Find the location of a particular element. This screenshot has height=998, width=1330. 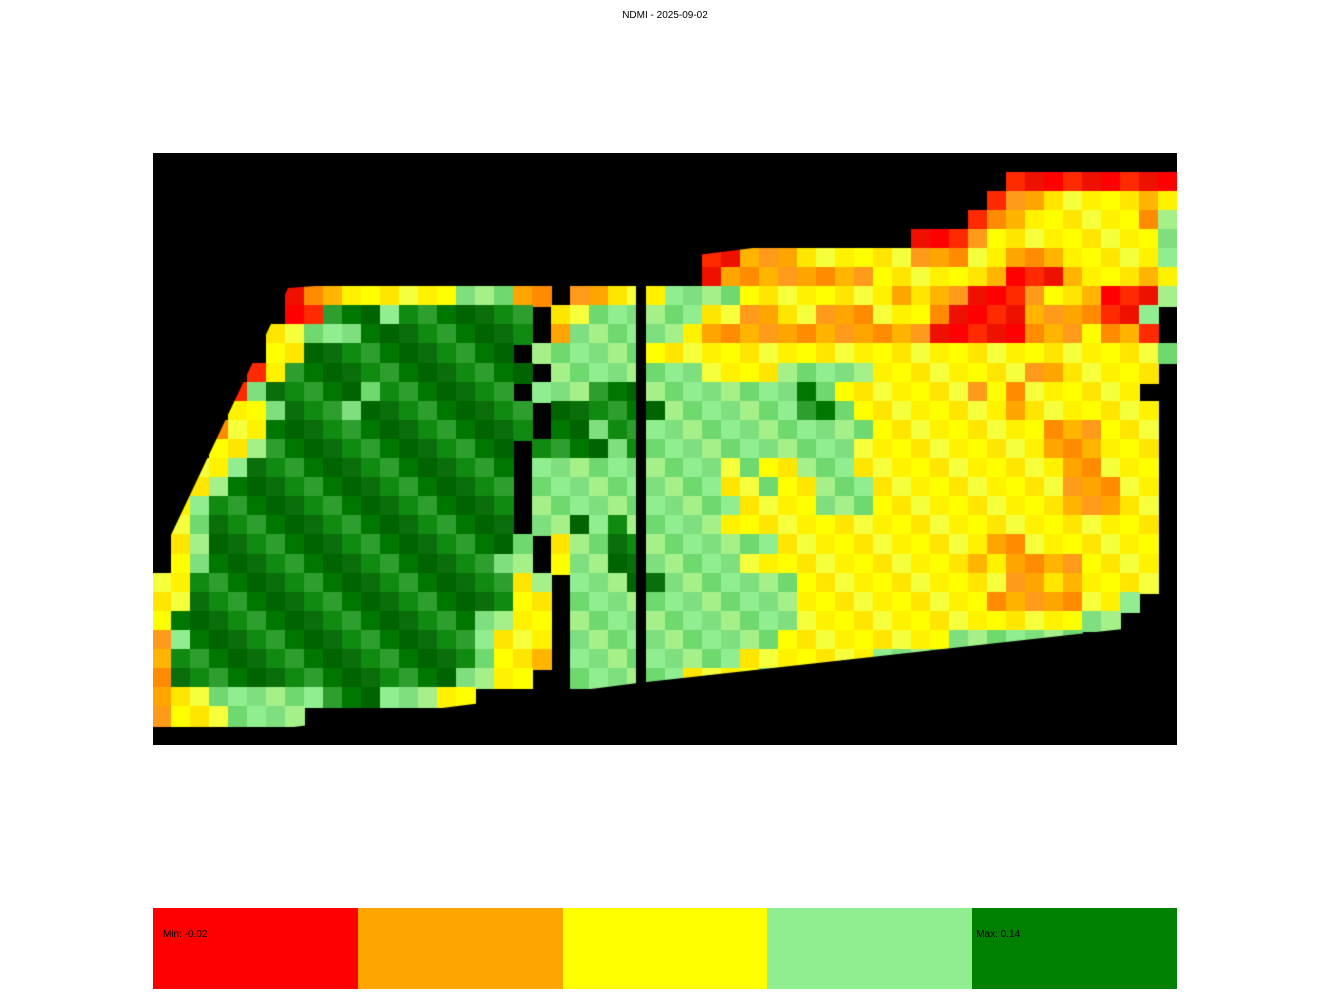

map-title: NDMI - 2025-09-02 is located at coordinates (665, 15).